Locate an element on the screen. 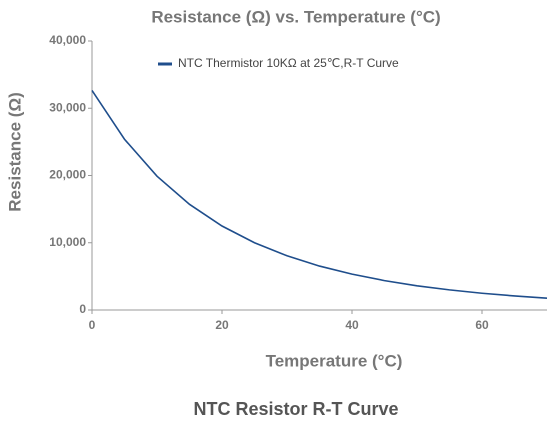 This screenshot has width=557, height=426. caption: NTC Resistor R-T Curve is located at coordinates (295, 409).